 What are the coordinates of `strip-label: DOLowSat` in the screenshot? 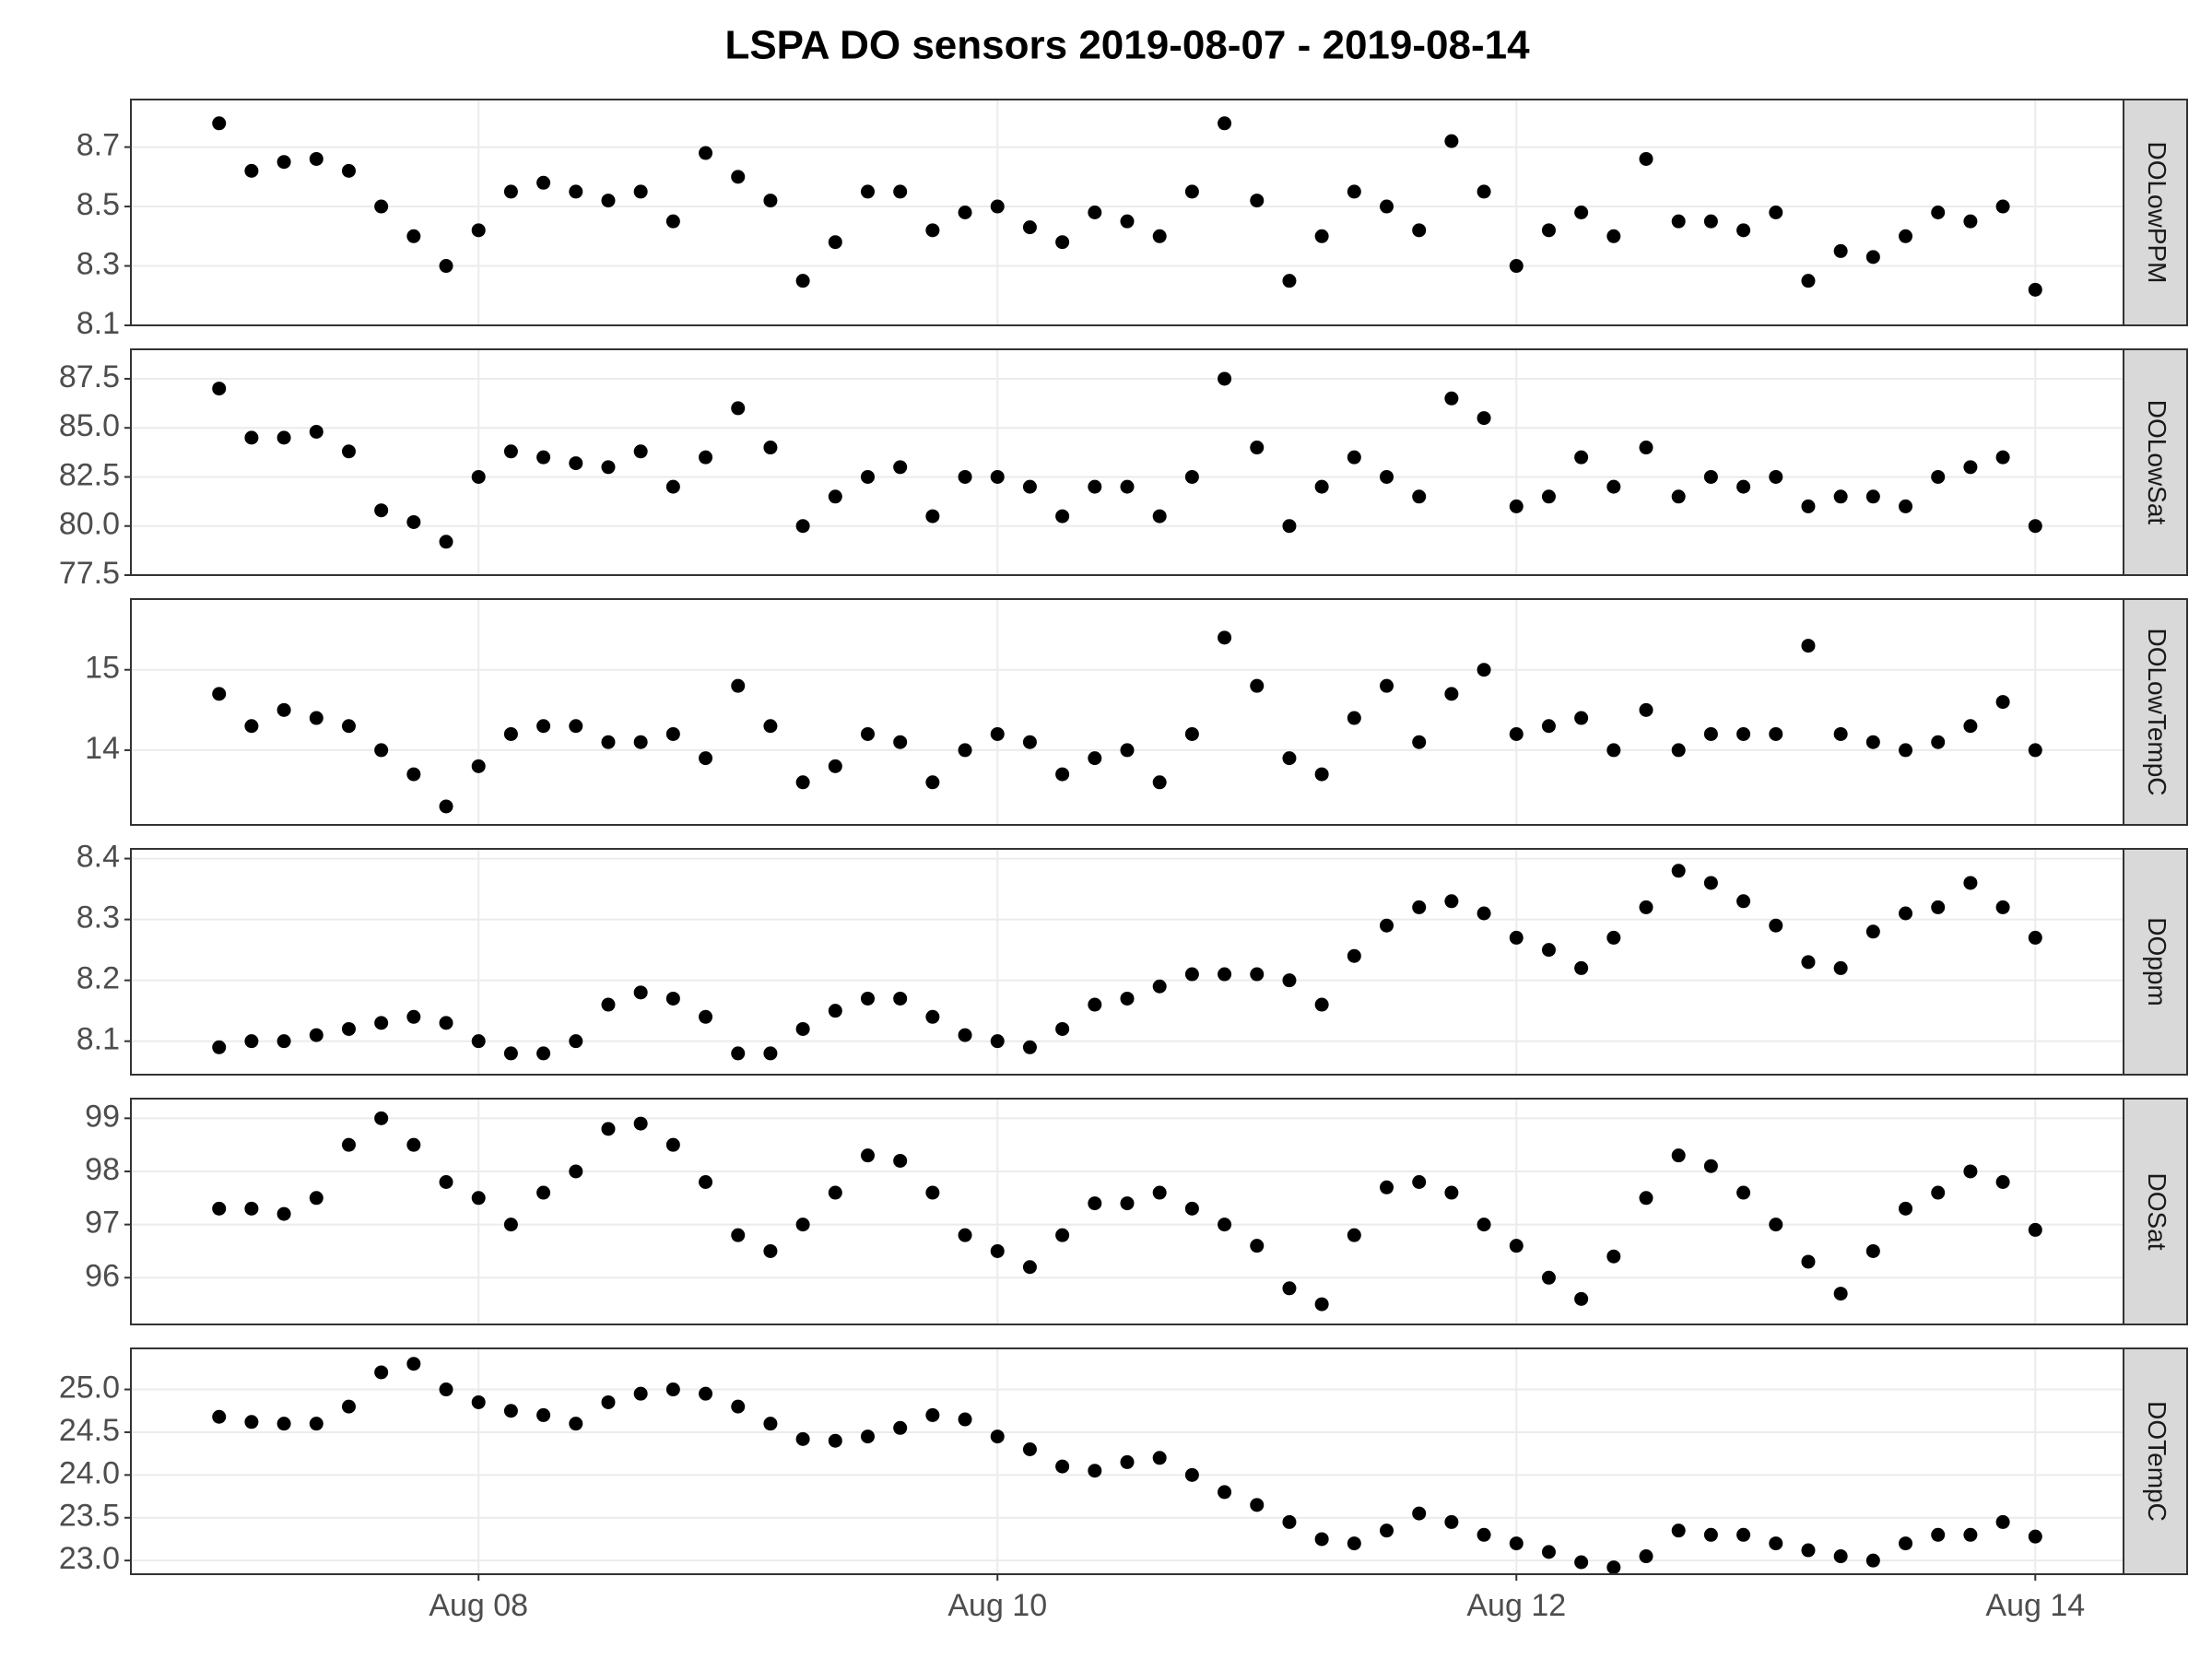 It's located at (2157, 462).